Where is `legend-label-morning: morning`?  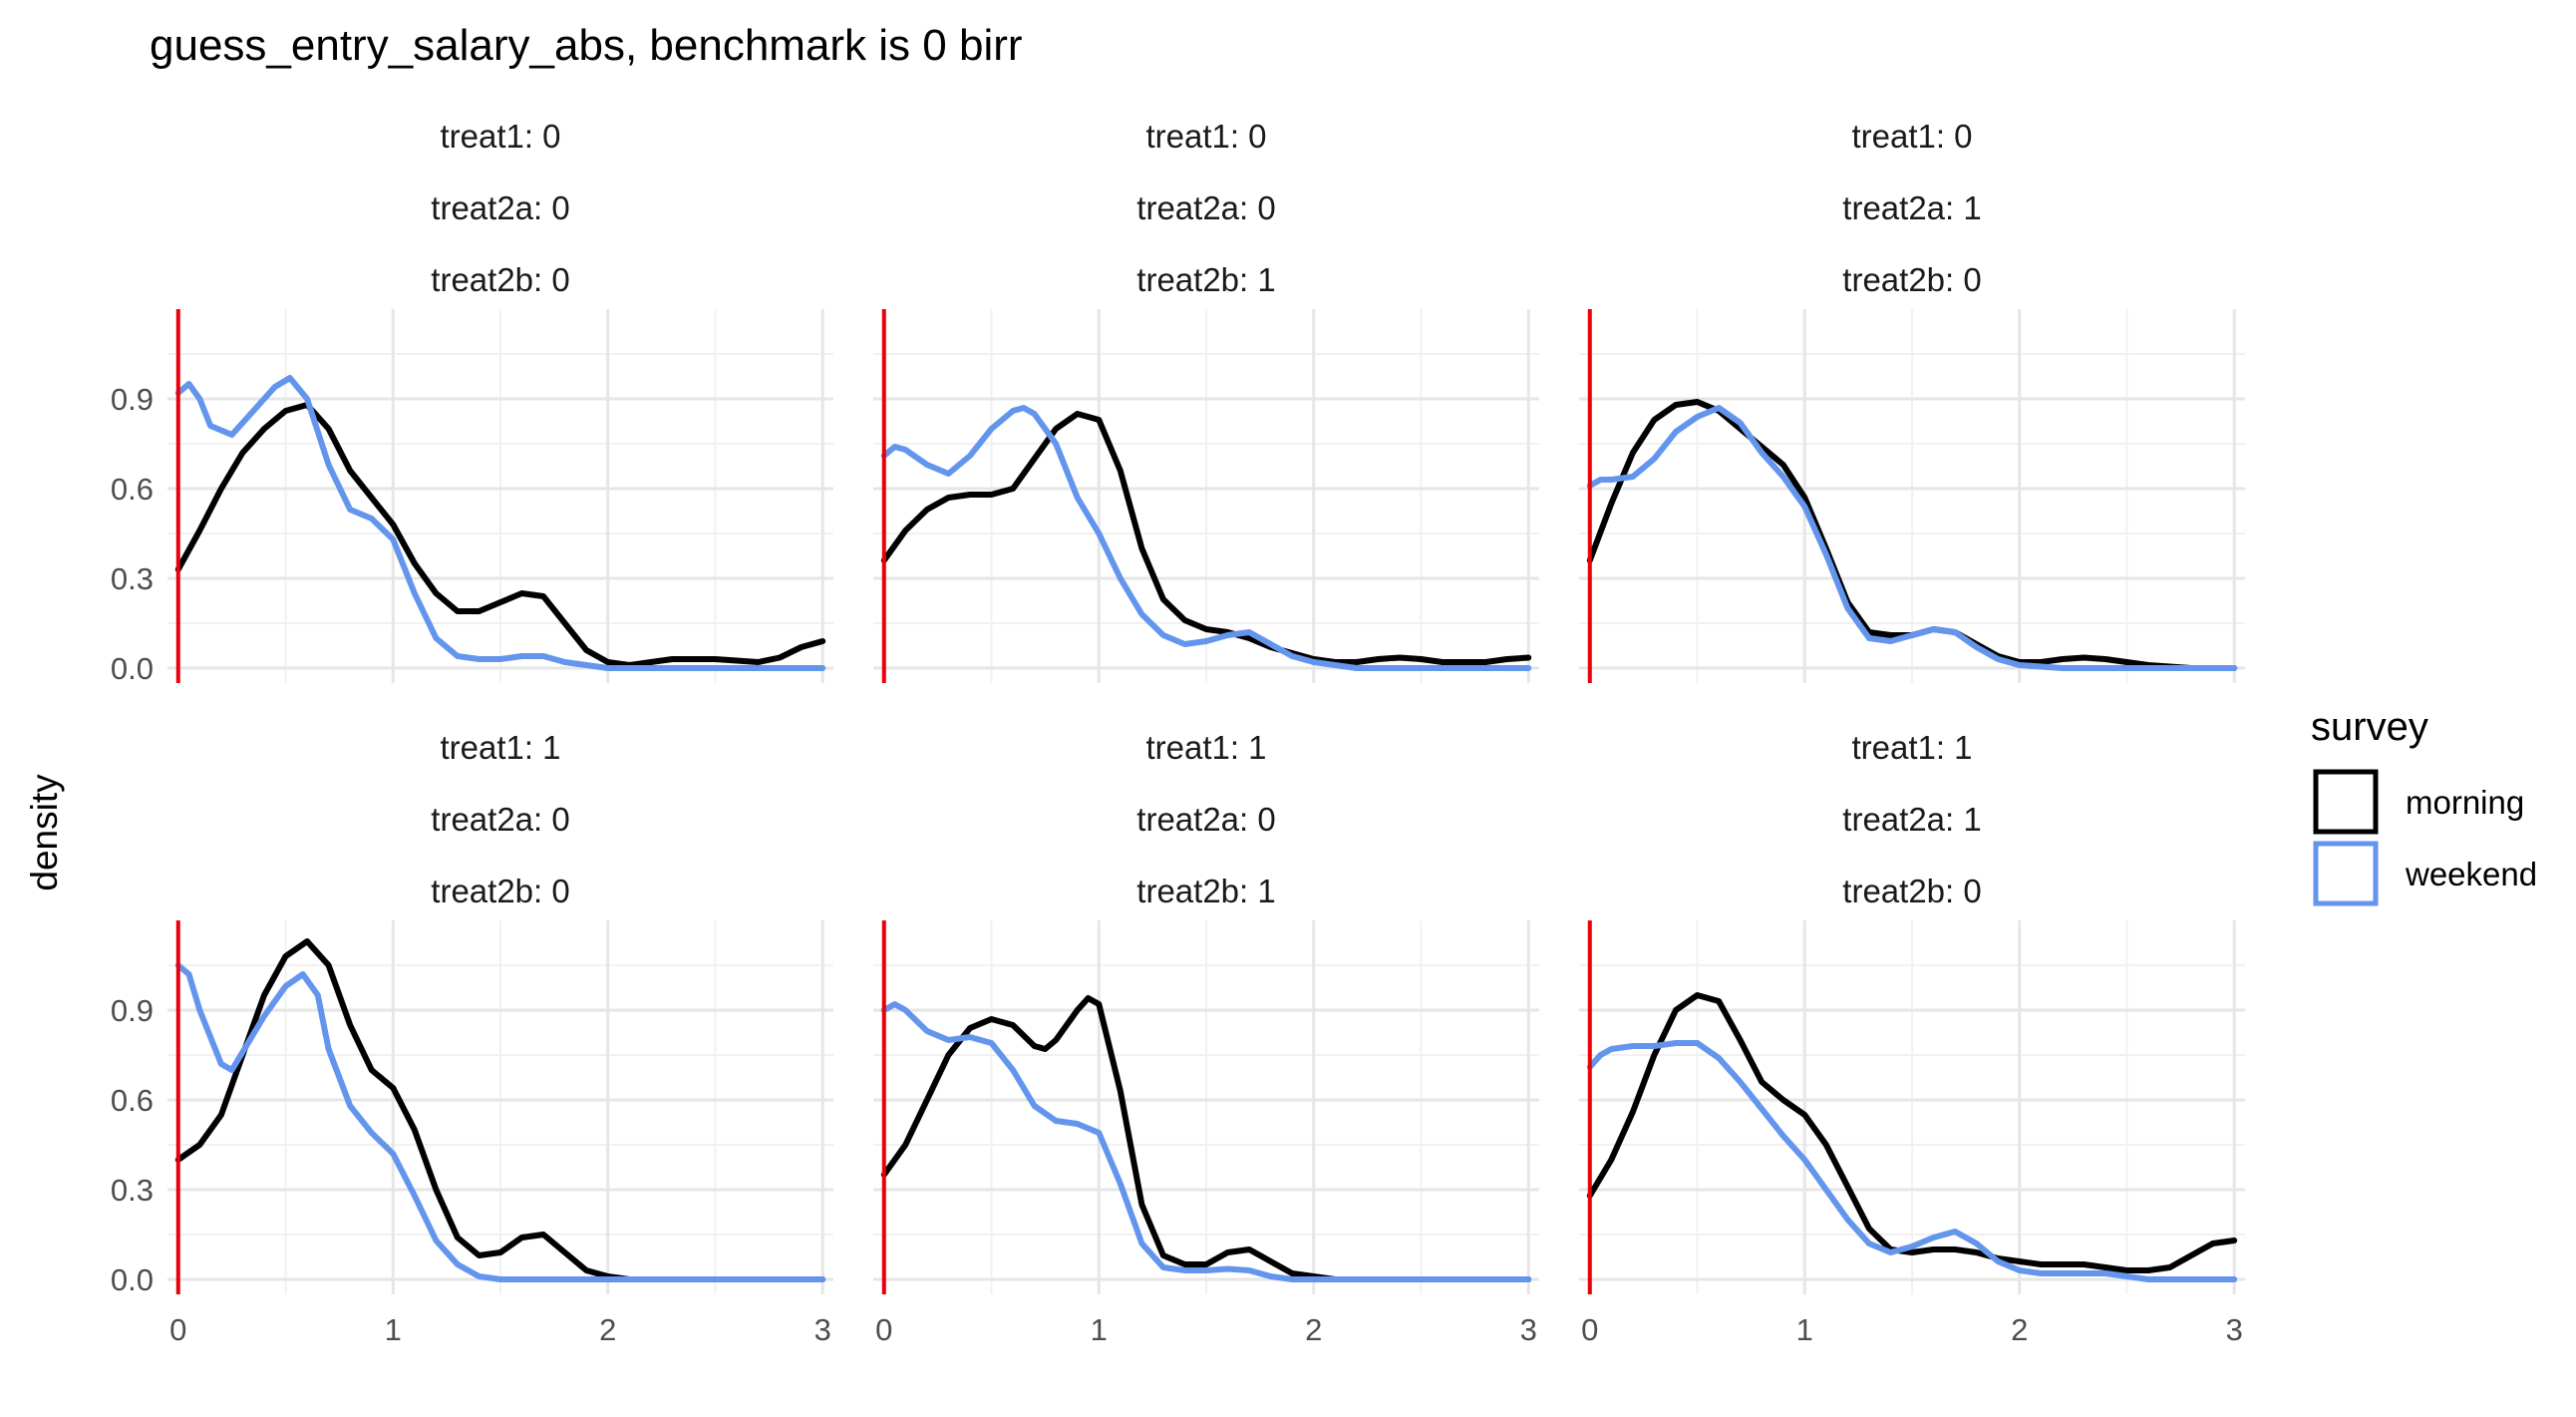 legend-label-morning: morning is located at coordinates (2465, 802).